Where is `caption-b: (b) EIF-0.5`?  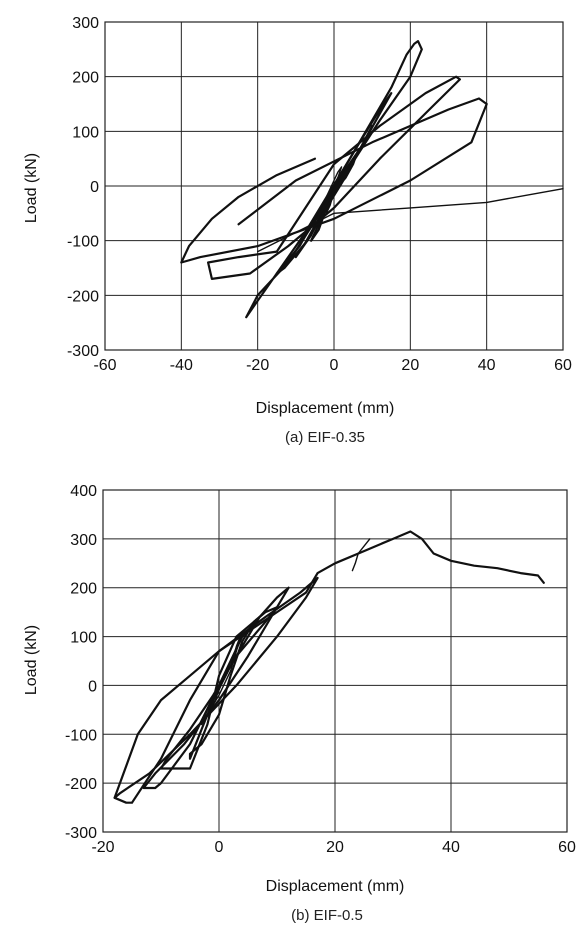 caption-b: (b) EIF-0.5 is located at coordinates (327, 915).